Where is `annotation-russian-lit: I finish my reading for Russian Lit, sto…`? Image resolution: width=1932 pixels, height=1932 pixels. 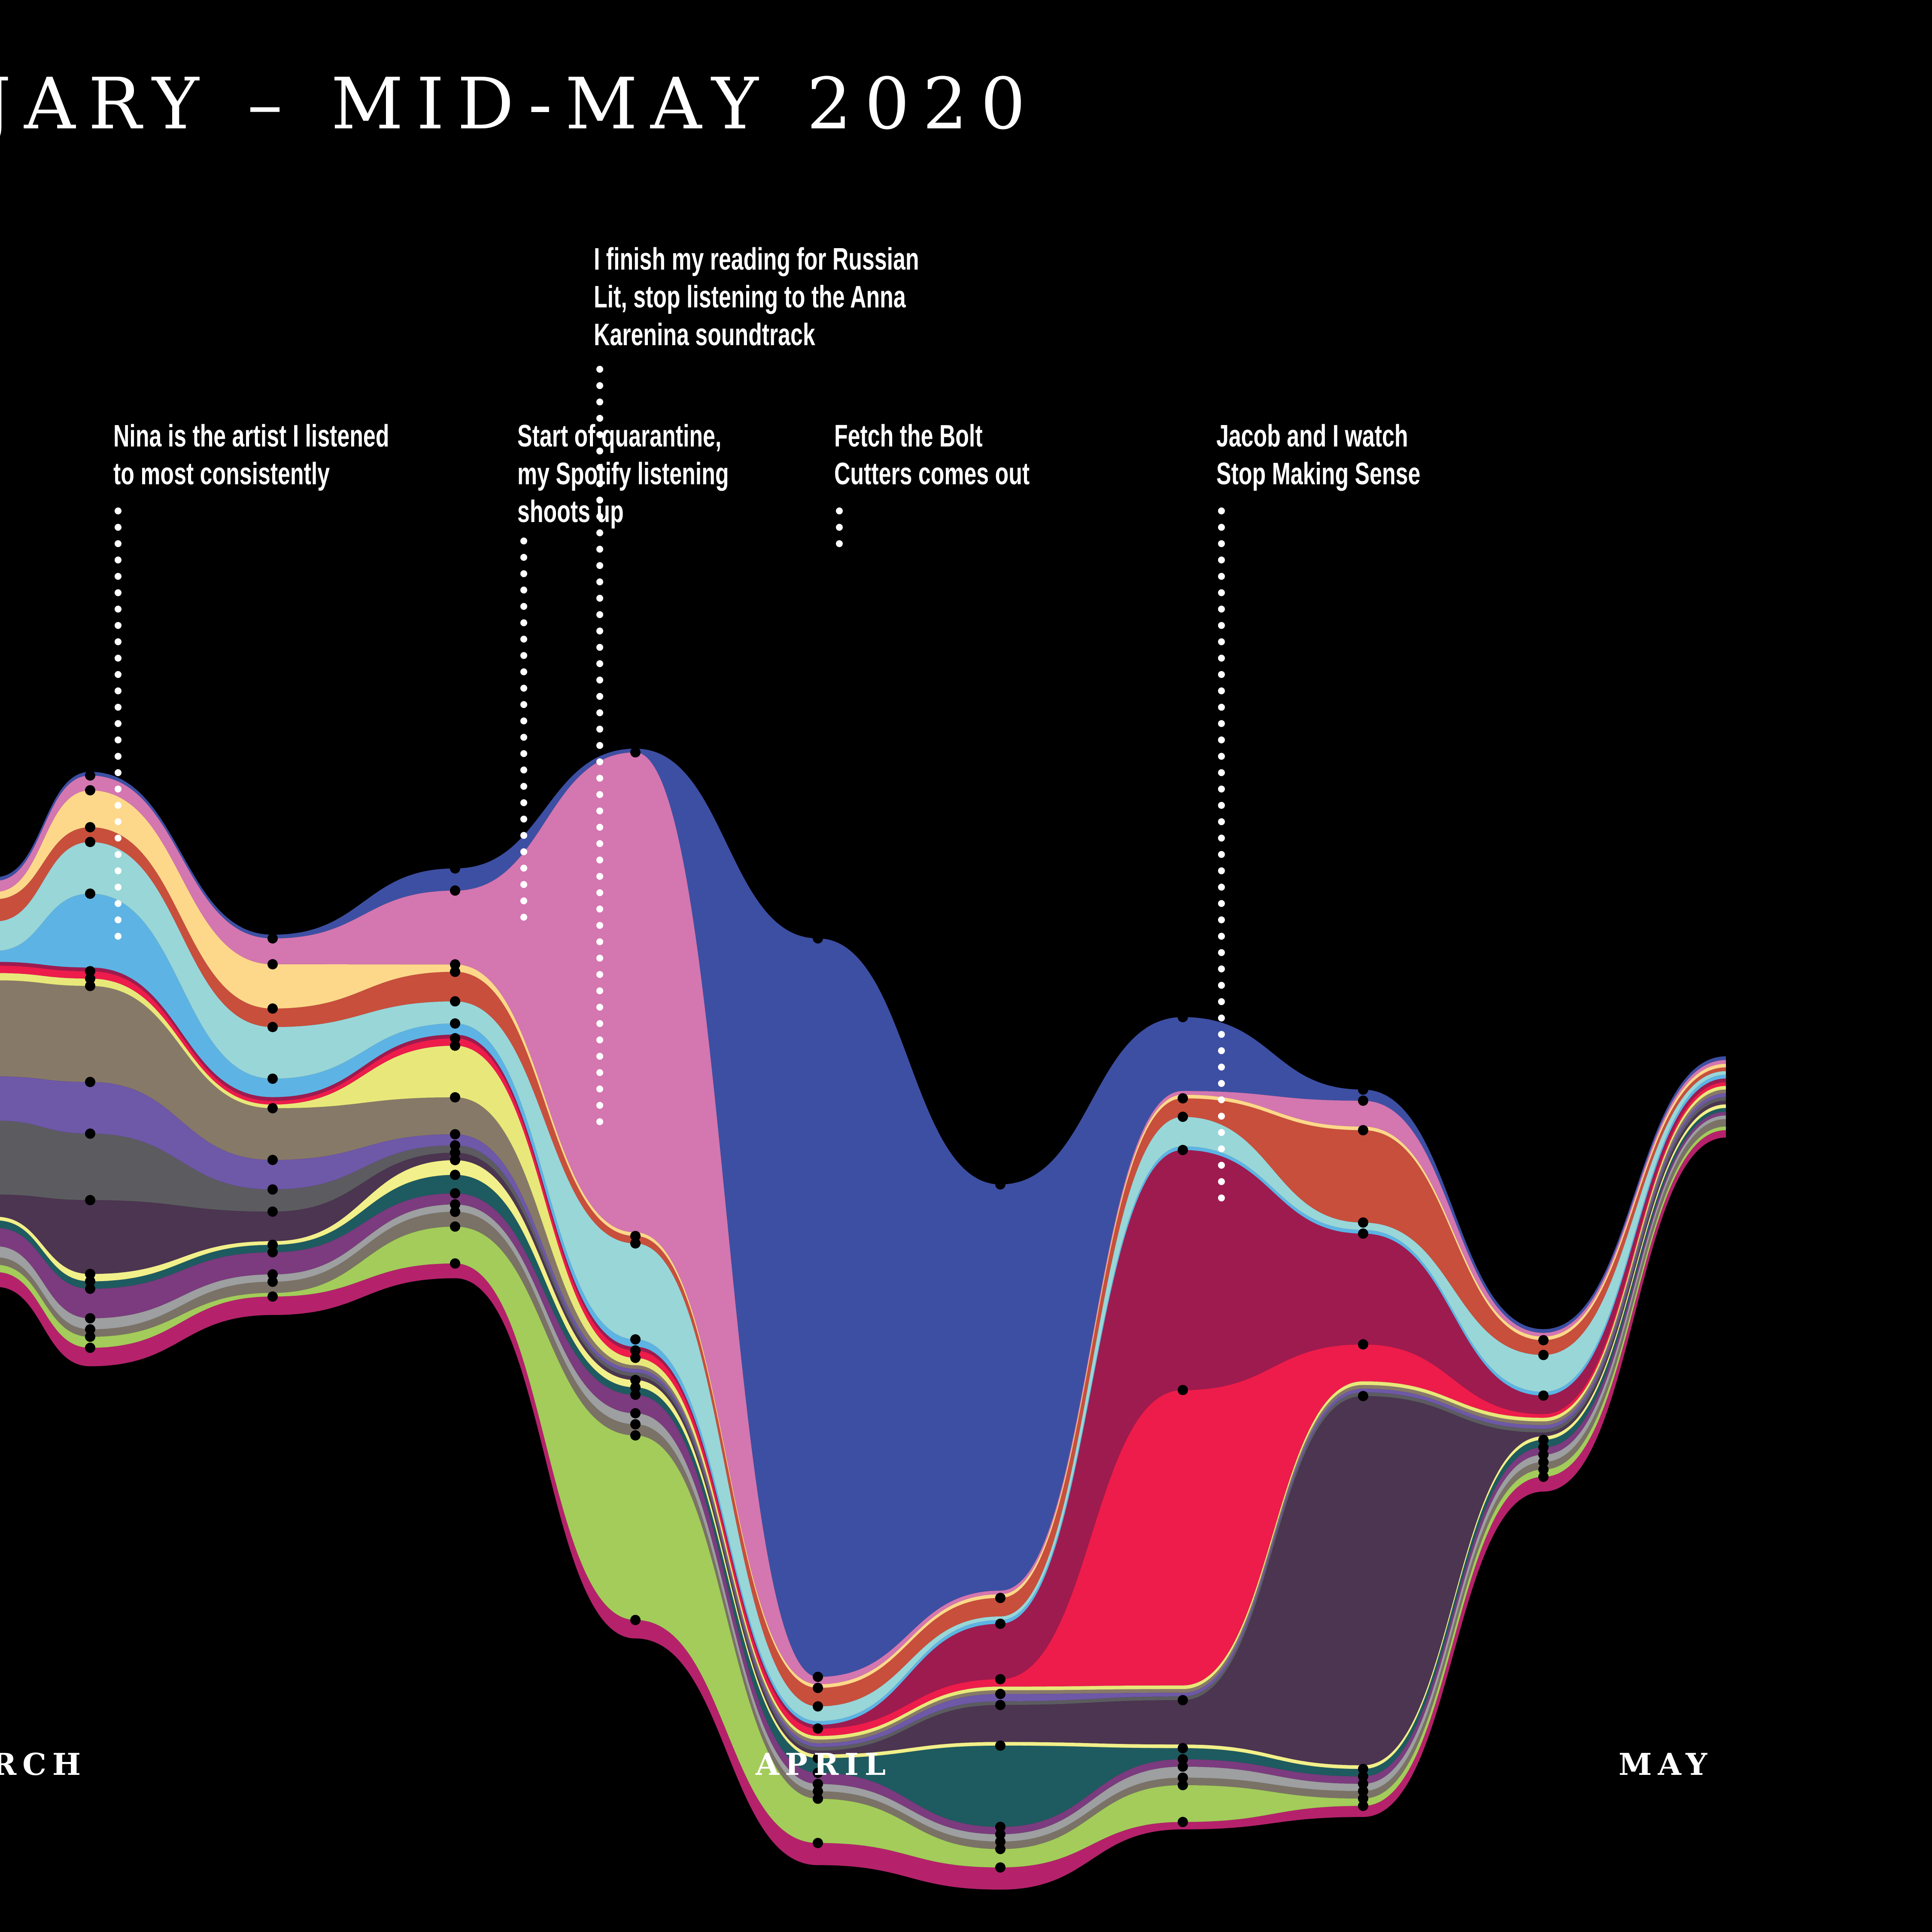 annotation-russian-lit: I finish my reading for Russian Lit, sto… is located at coordinates (757, 297).